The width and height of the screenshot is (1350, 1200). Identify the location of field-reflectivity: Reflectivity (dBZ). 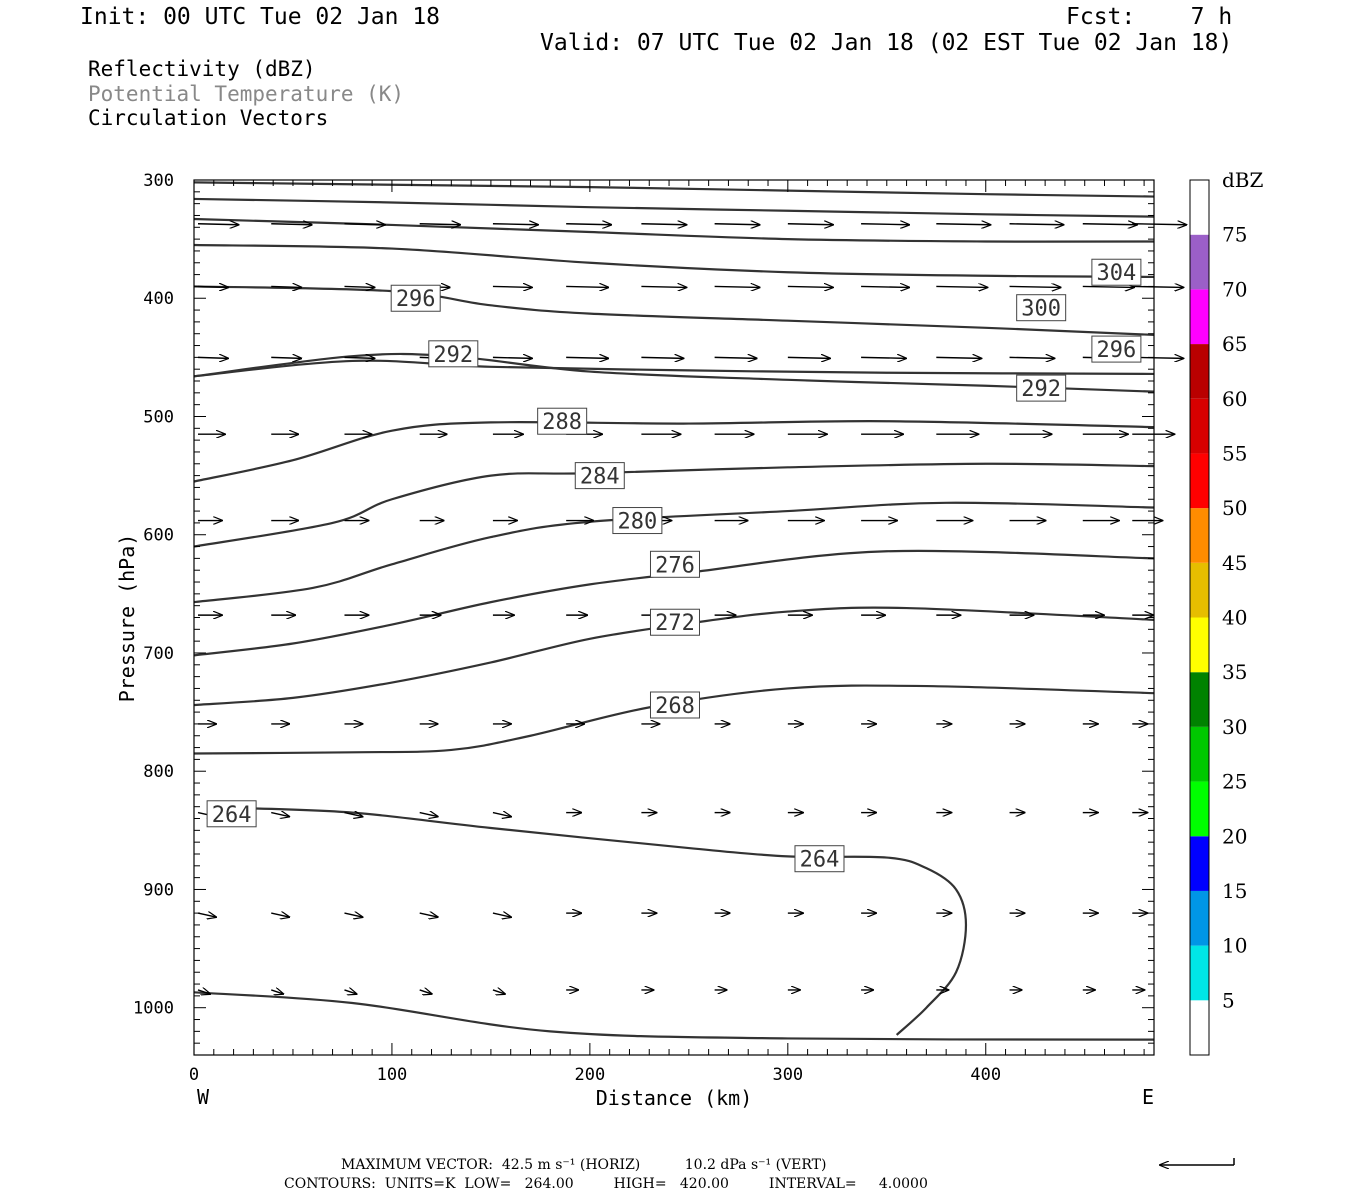
(202, 69).